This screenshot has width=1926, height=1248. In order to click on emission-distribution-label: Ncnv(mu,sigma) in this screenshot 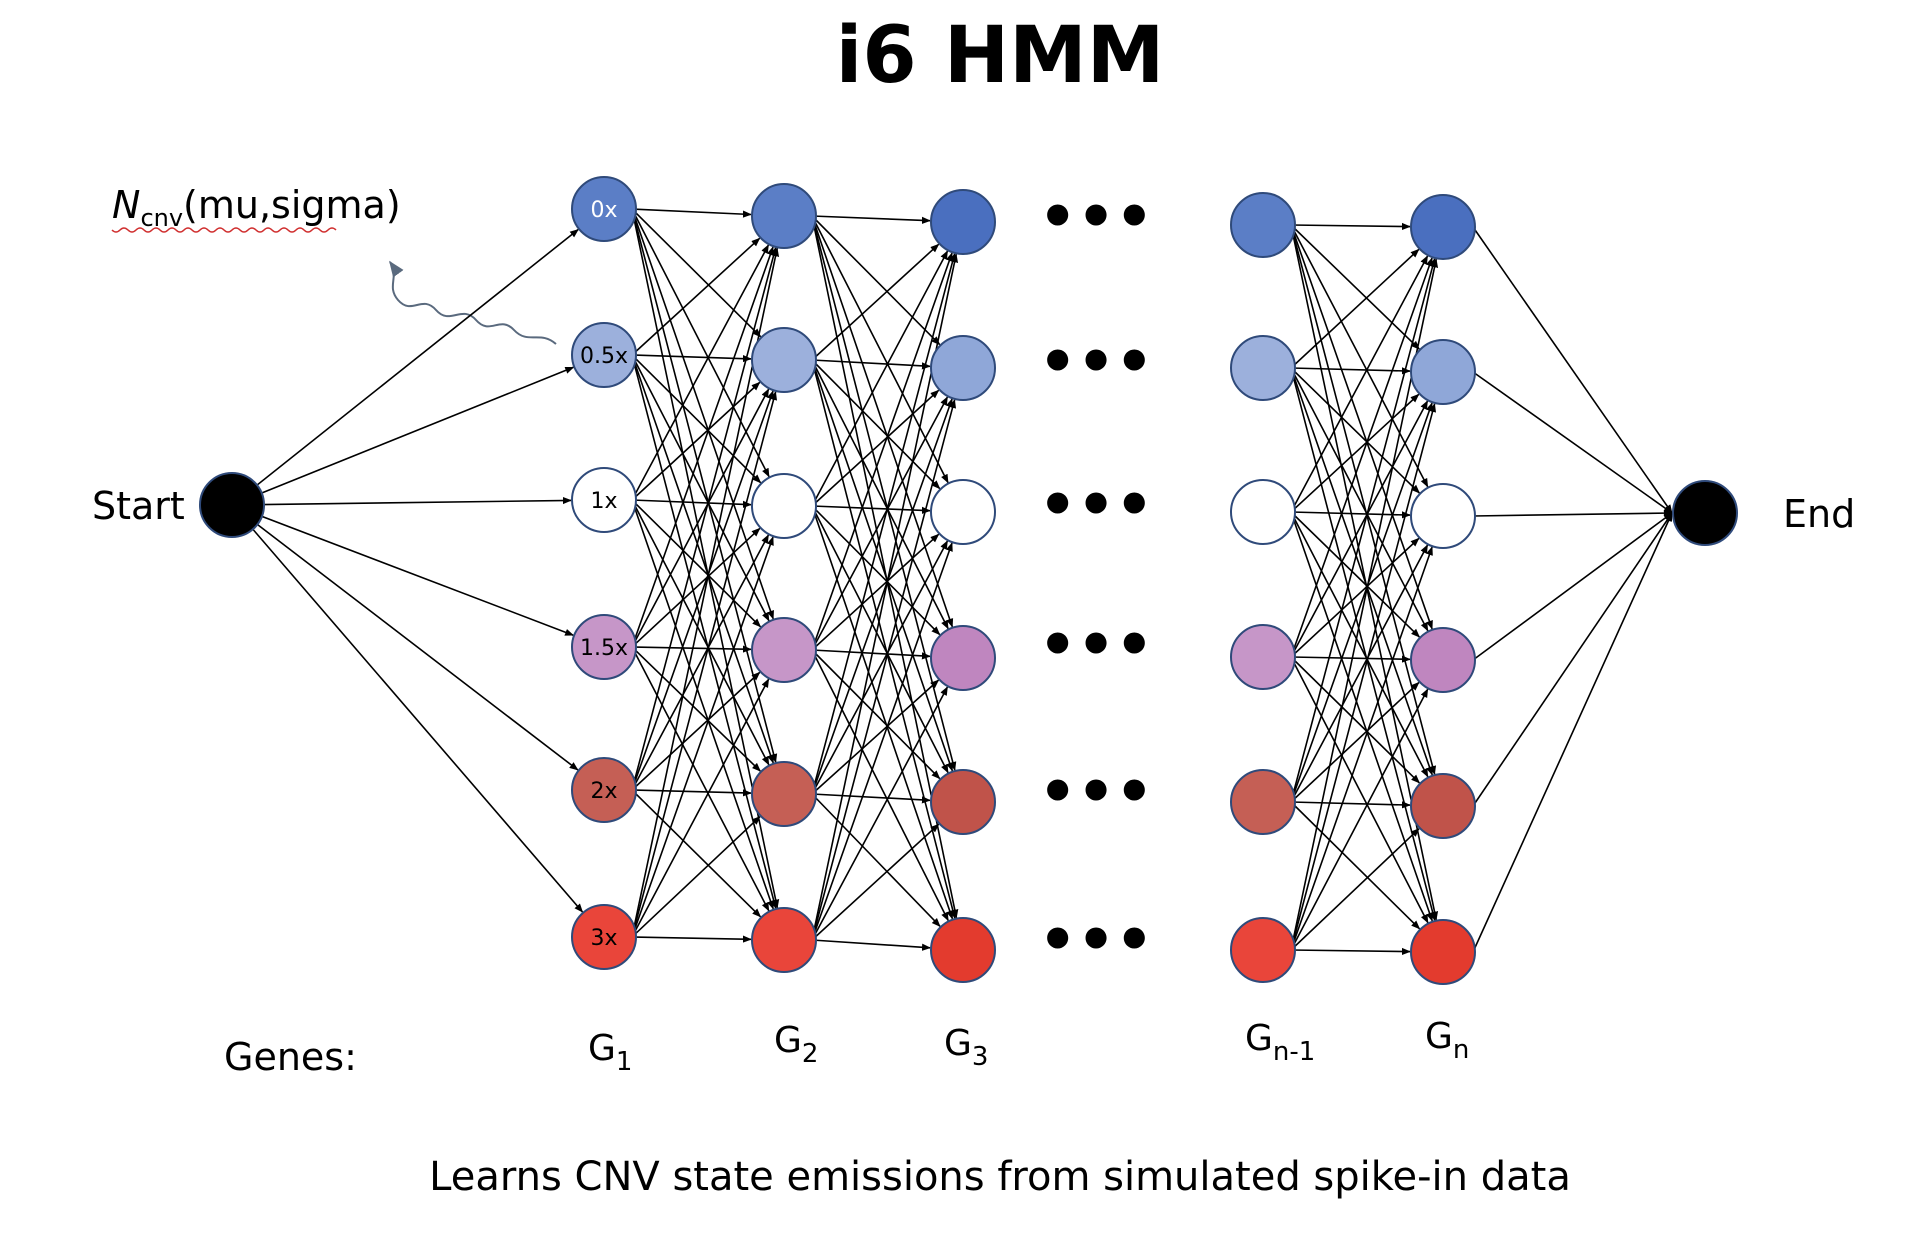, I will do `click(256, 207)`.